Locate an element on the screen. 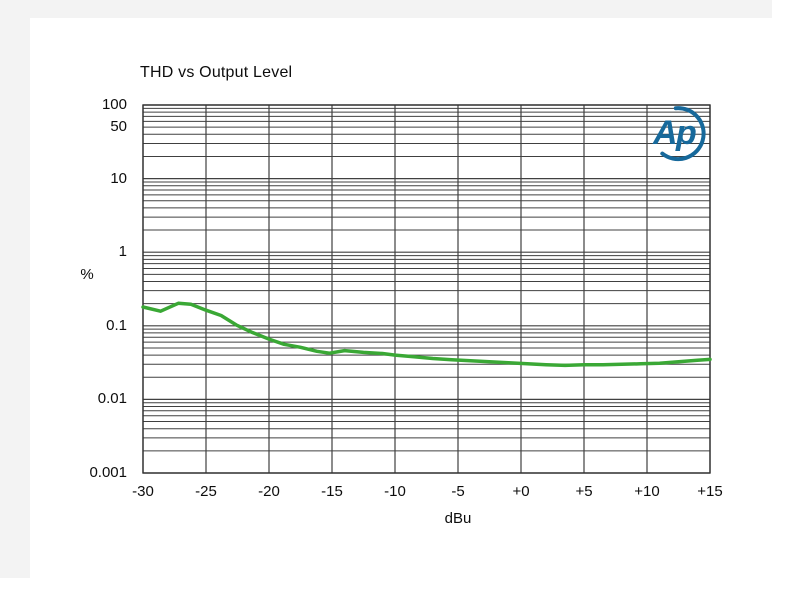 This screenshot has width=800, height=600. audio-precision-logo: Ap is located at coordinates (679, 134).